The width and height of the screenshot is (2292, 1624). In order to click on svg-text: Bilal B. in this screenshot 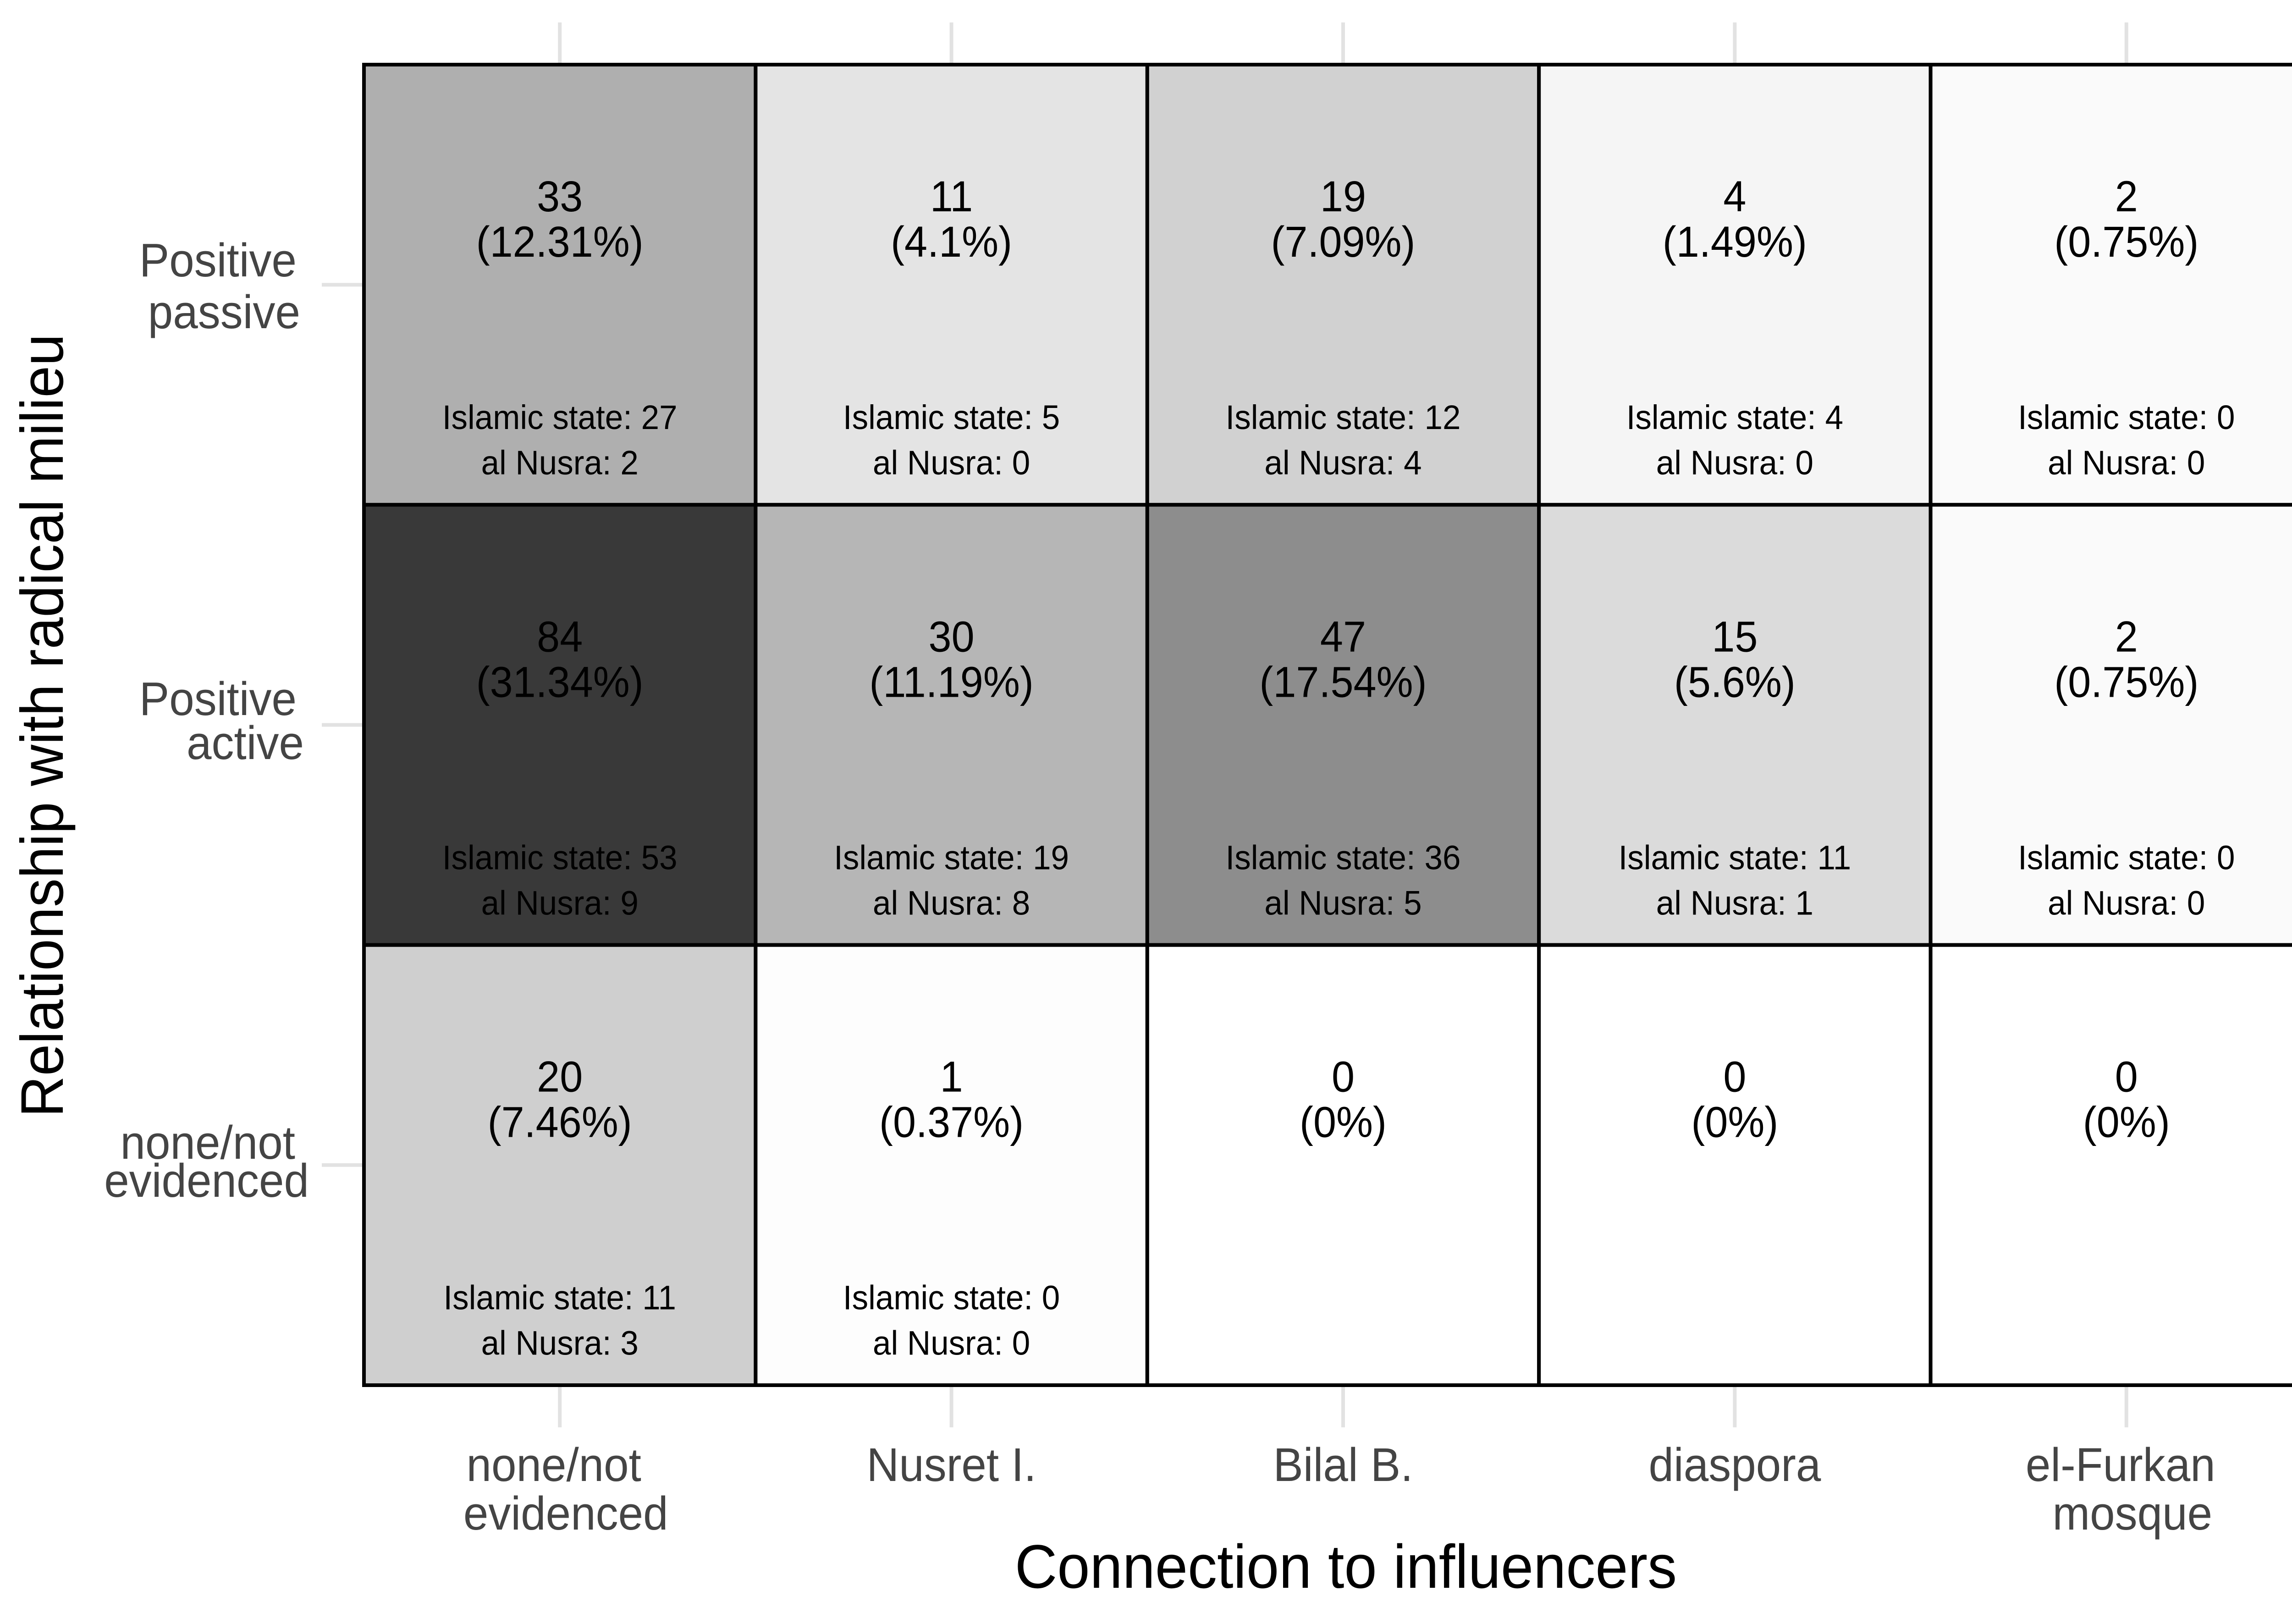, I will do `click(1343, 1465)`.